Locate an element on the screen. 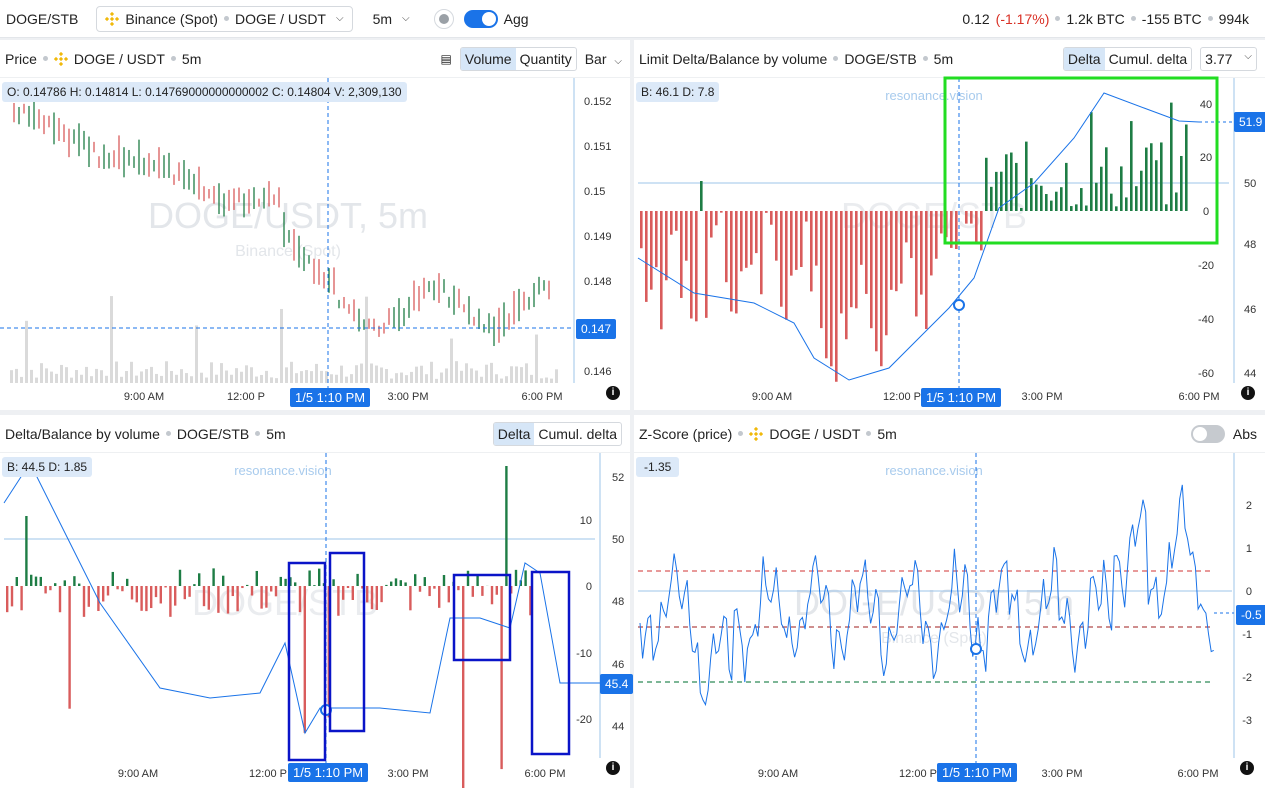 Image resolution: width=1265 pixels, height=788 pixels. panel-symbol: DOGE / USDT is located at coordinates (119, 58).